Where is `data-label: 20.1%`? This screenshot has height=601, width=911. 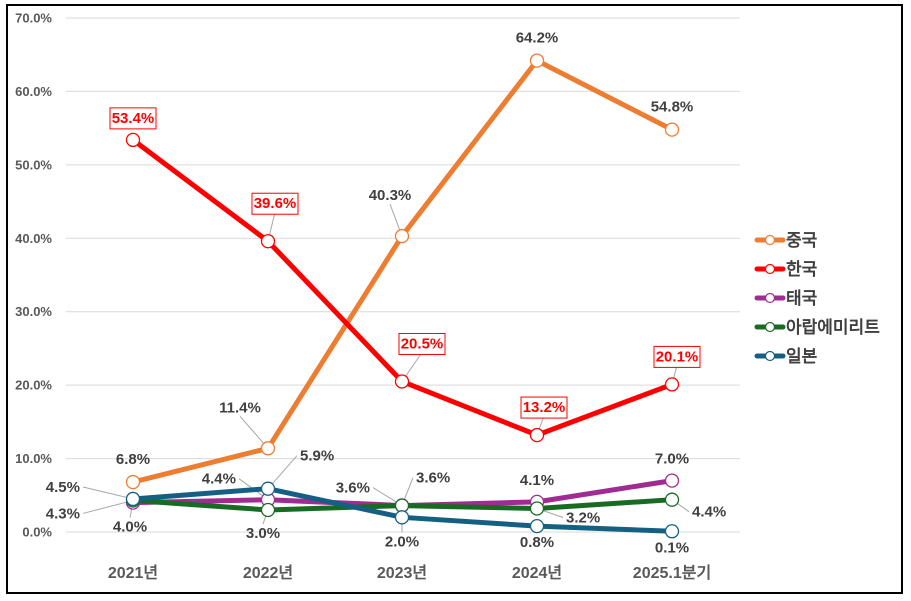 data-label: 20.1% is located at coordinates (677, 356).